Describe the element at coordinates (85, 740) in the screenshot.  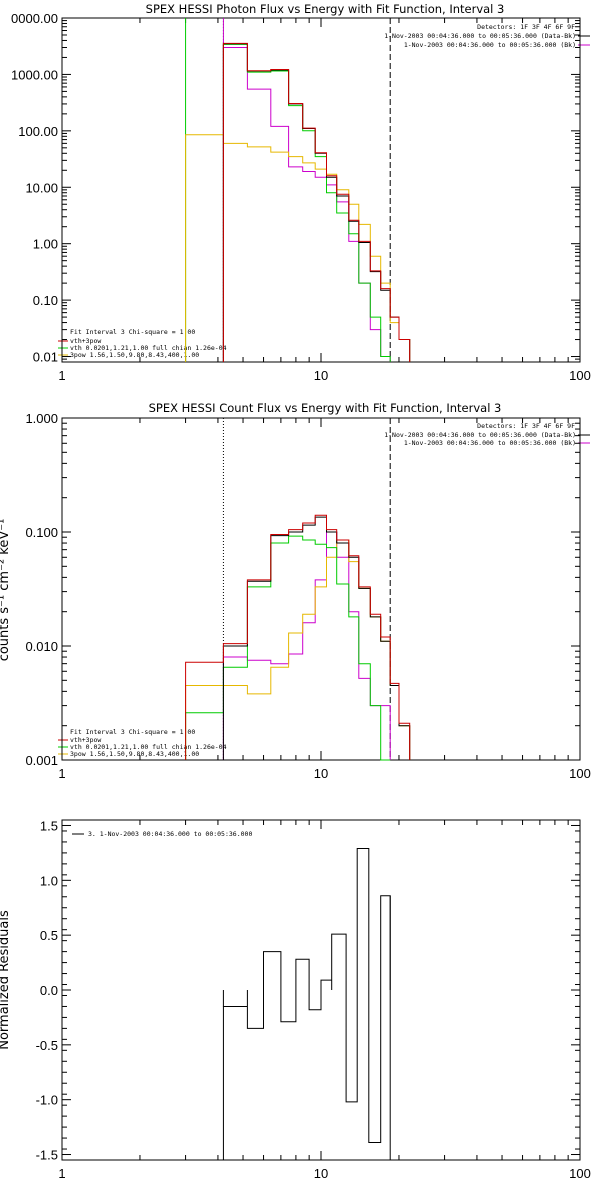
I see `count-legend-total: vth+3pow` at that location.